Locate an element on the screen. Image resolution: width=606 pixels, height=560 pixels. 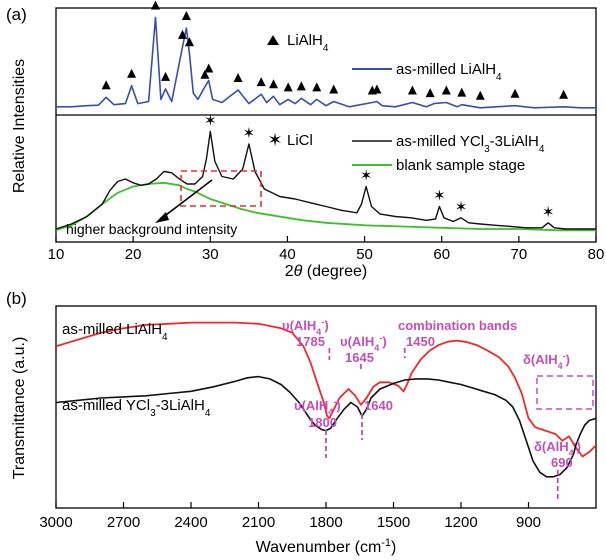
band-label-nu-red-2: υ(AlH4-) is located at coordinates (363, 343).